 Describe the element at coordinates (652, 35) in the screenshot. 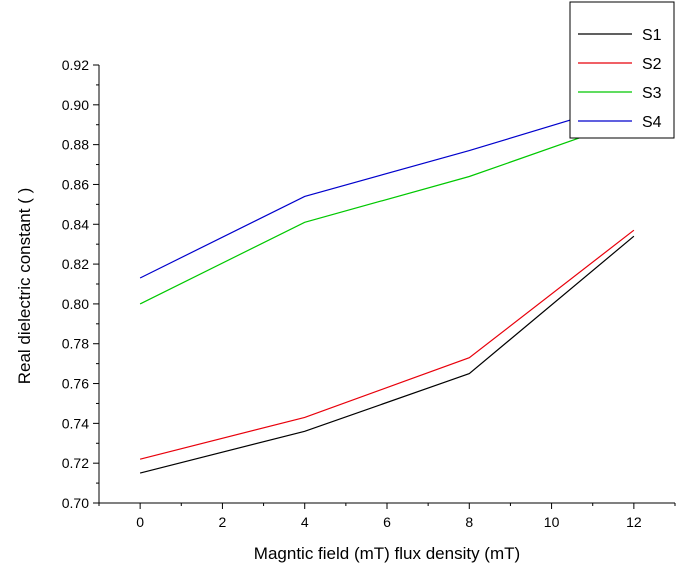

I see `legend-label-s1: S1` at that location.